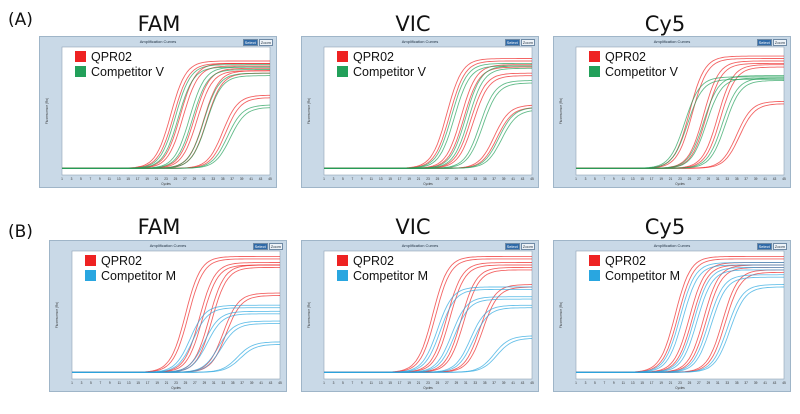 The image size is (800, 414). I want to click on row-label-b: (B), so click(20, 232).